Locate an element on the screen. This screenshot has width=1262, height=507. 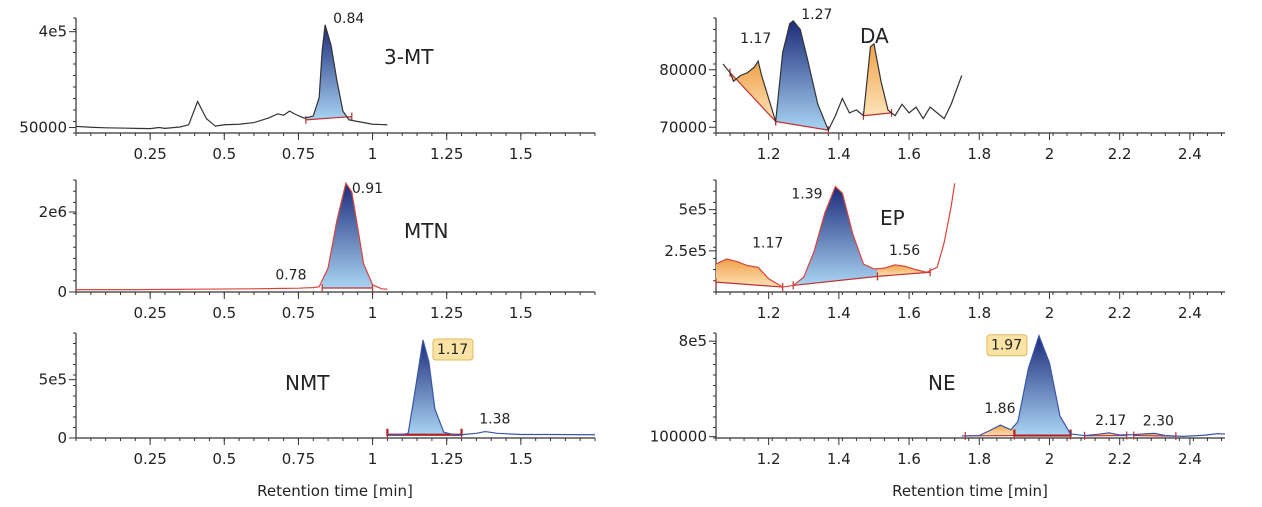
y-tick-label: 8e5 is located at coordinates (693, 341).